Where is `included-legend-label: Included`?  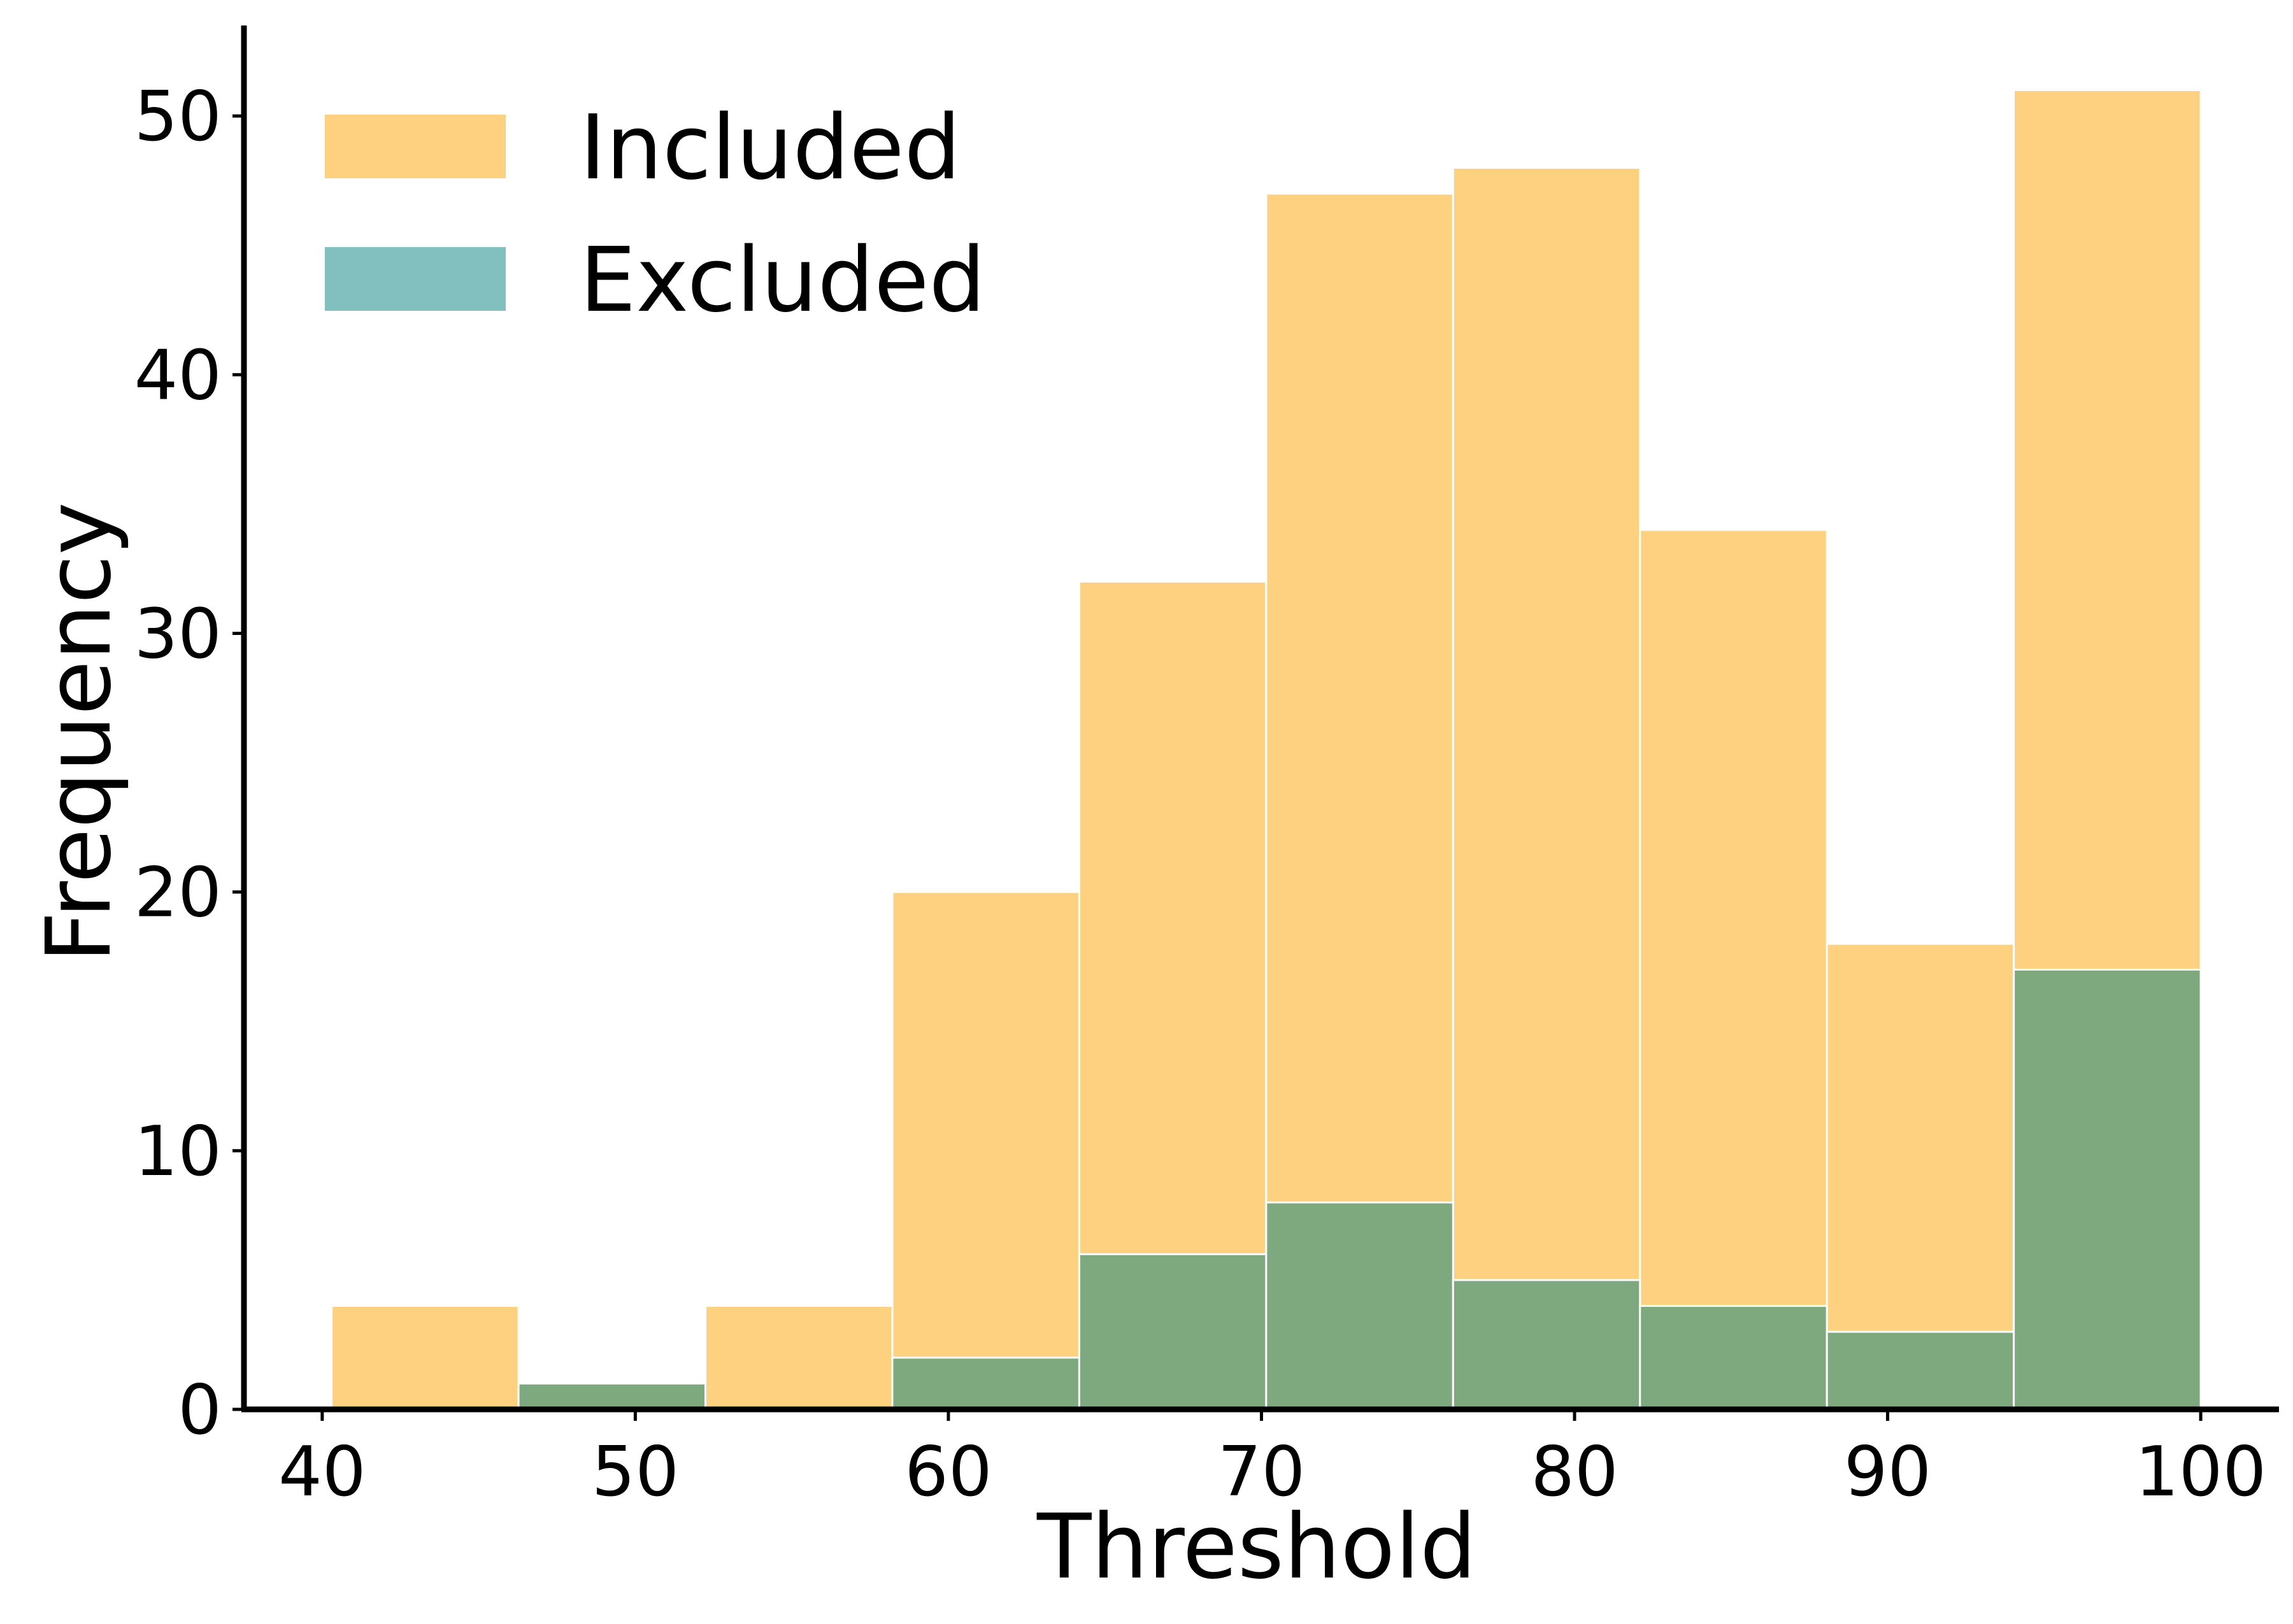 included-legend-label: Included is located at coordinates (770, 148).